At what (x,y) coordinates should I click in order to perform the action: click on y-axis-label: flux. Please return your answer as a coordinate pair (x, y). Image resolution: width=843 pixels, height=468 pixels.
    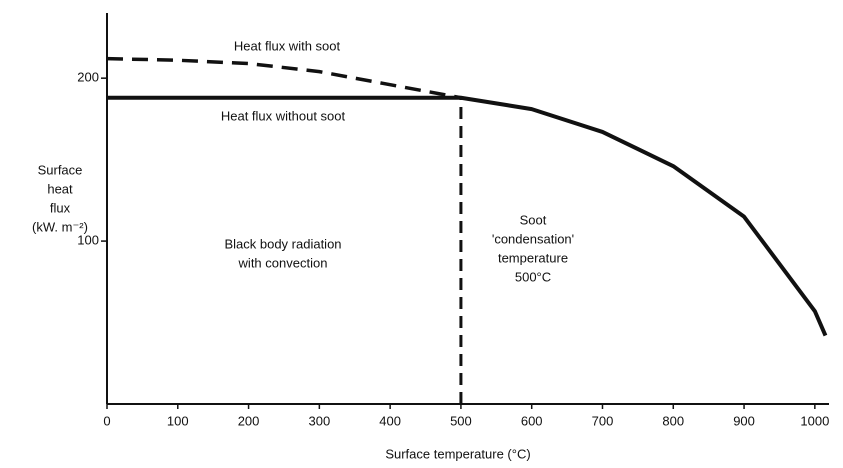
    Looking at the image, I should click on (60, 207).